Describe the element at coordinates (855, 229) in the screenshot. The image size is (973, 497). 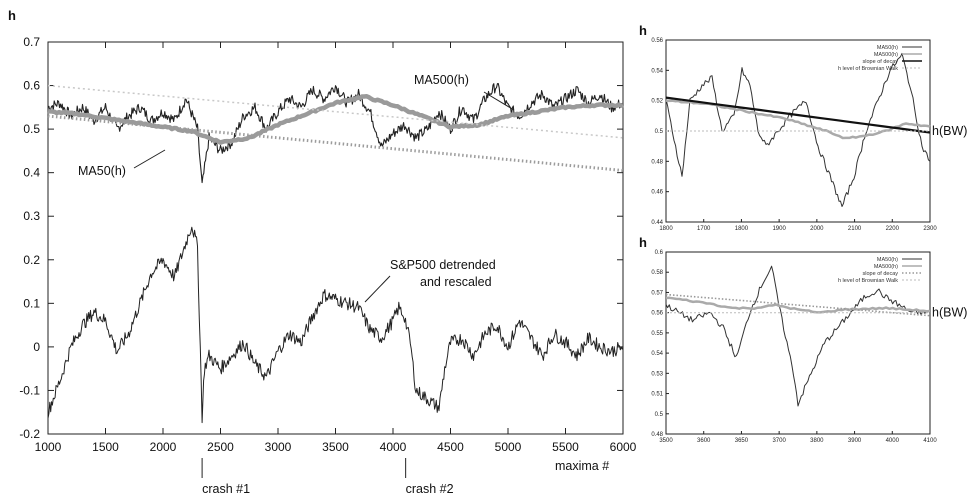
I see `inset-x-tick-label: 2100` at that location.